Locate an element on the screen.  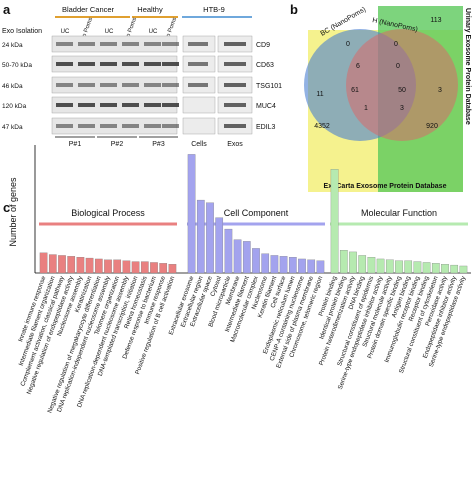
protein-label: CD9 is located at coordinates (263, 45).